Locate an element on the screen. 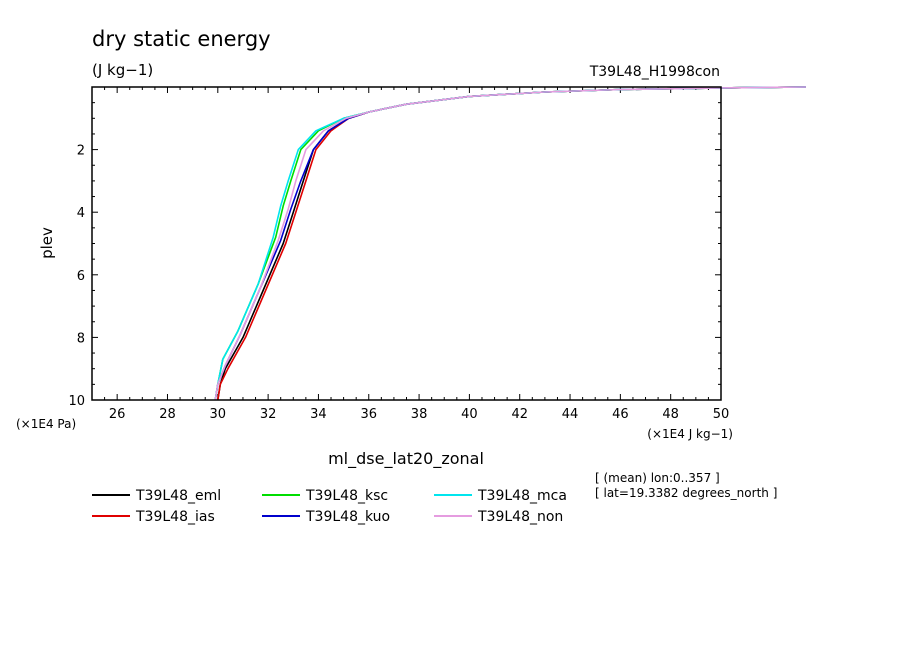  legend-label: T39L48_kuo is located at coordinates (347, 517).